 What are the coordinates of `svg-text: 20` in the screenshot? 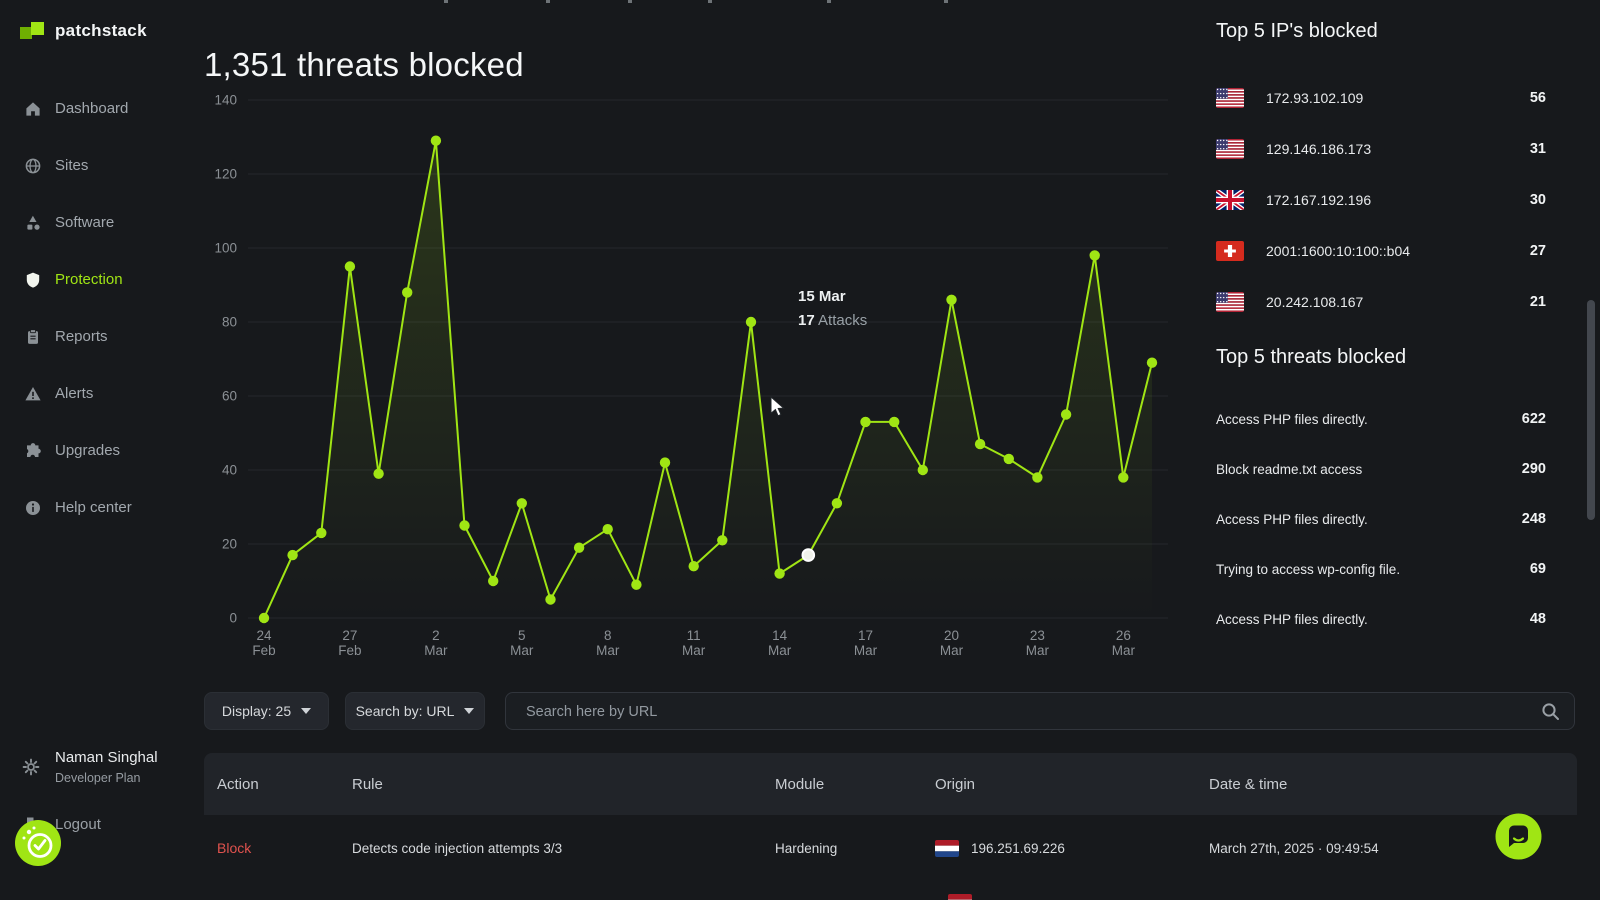 It's located at (229, 544).